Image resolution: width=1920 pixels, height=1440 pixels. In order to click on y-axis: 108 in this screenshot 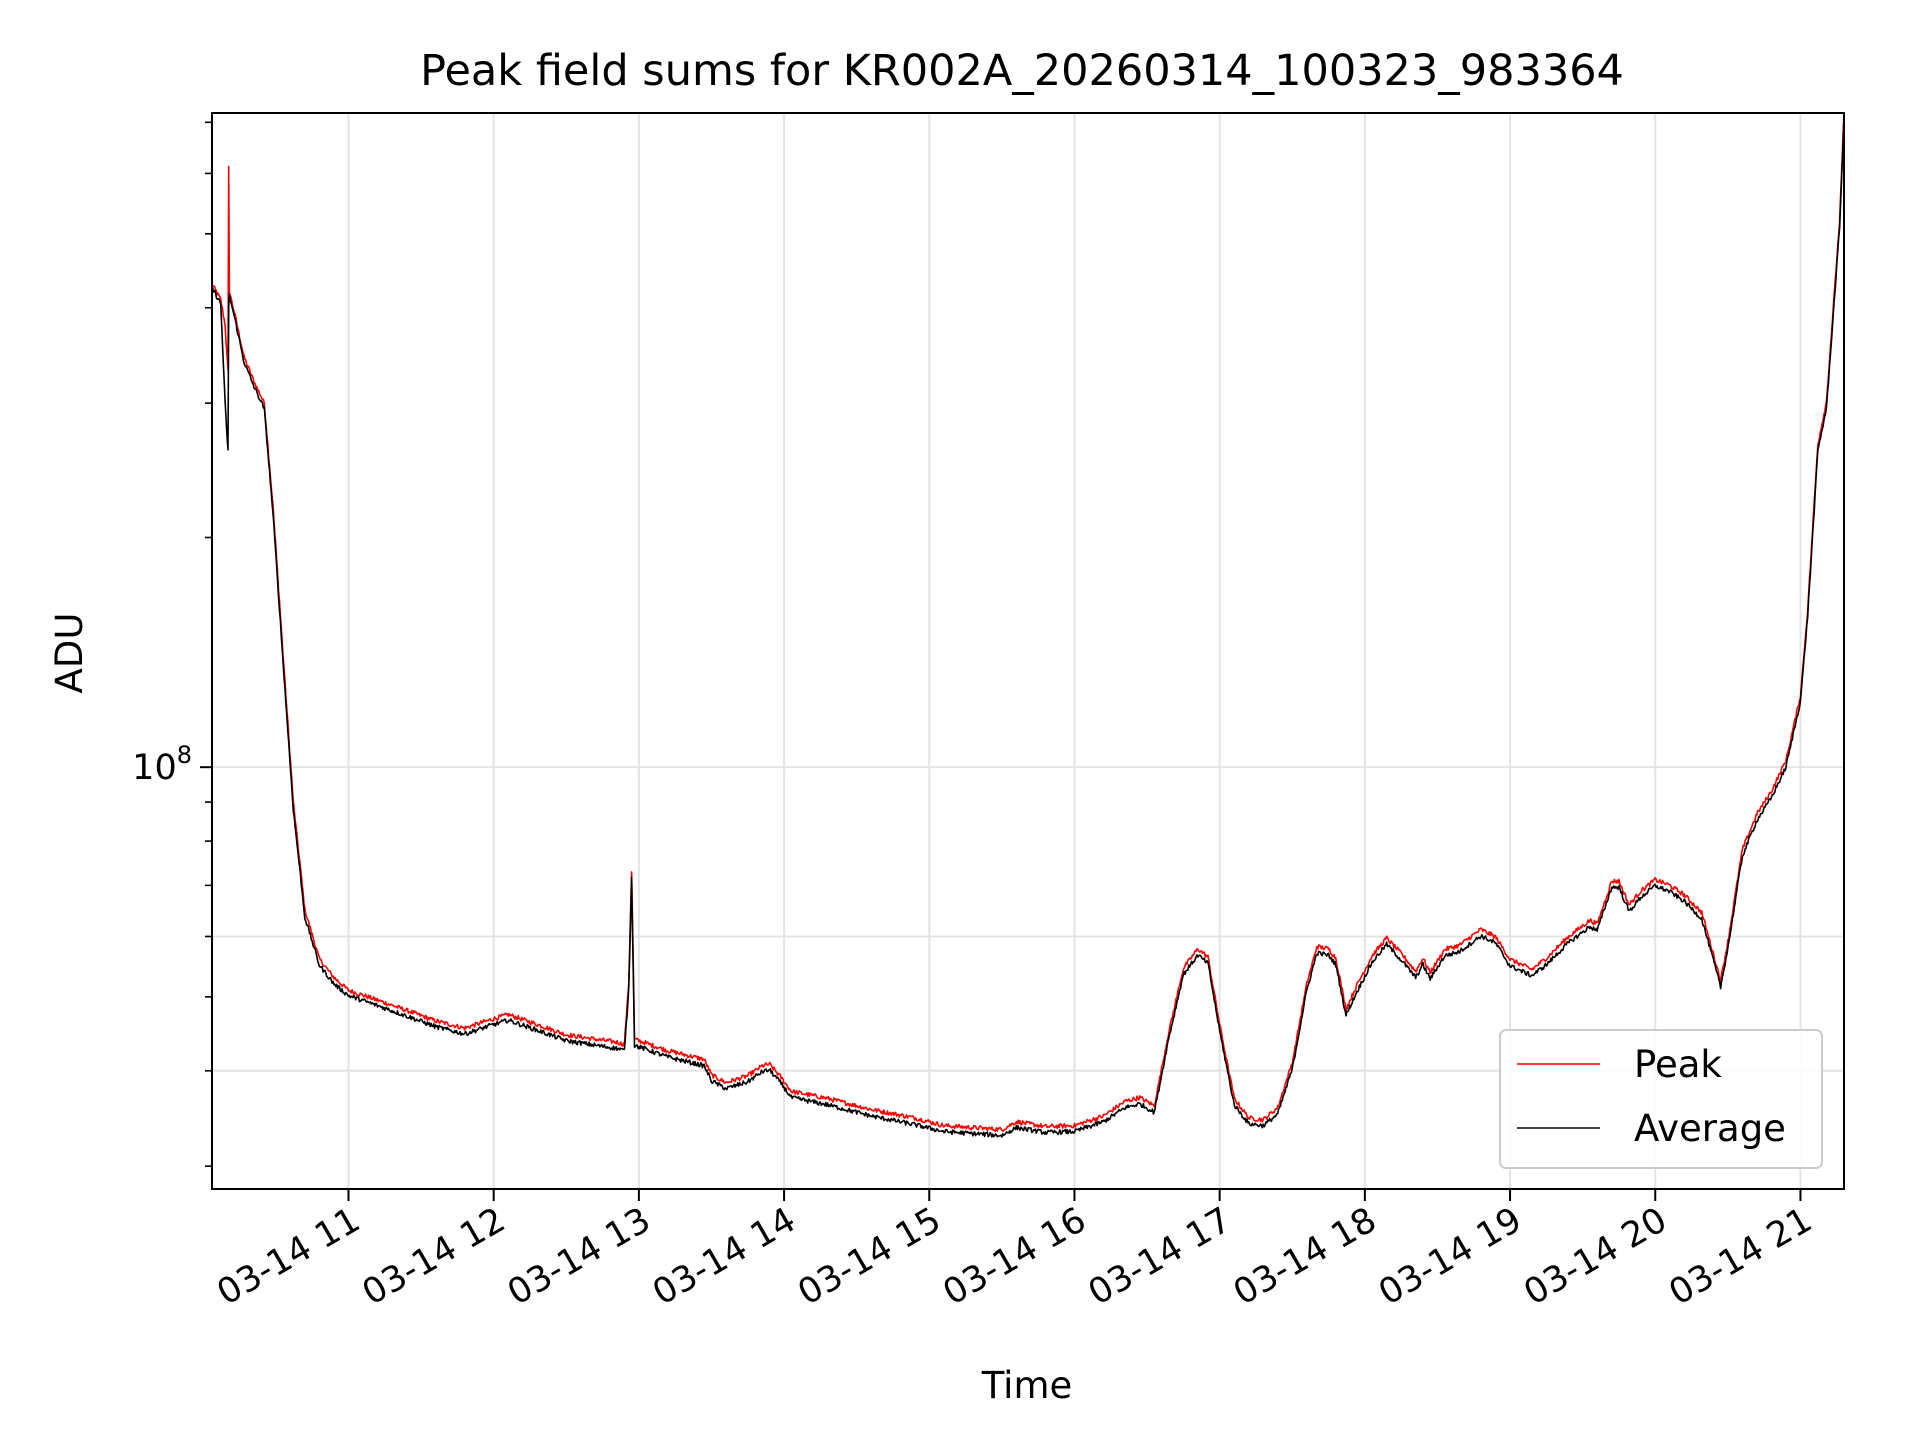, I will do `click(172, 644)`.